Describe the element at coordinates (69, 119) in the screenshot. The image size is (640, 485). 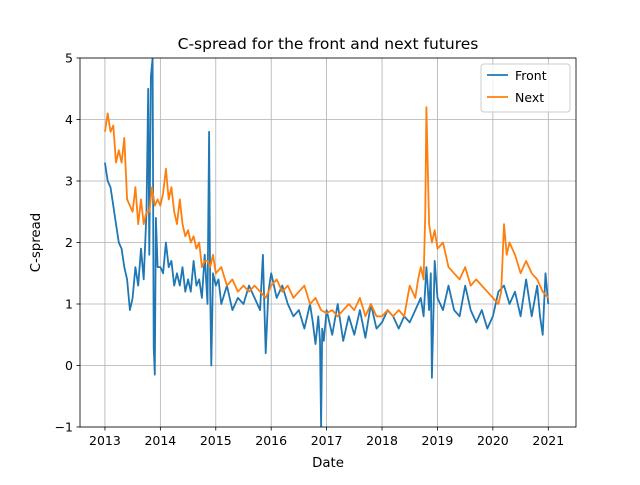
I see `y-tick-label: 4` at that location.